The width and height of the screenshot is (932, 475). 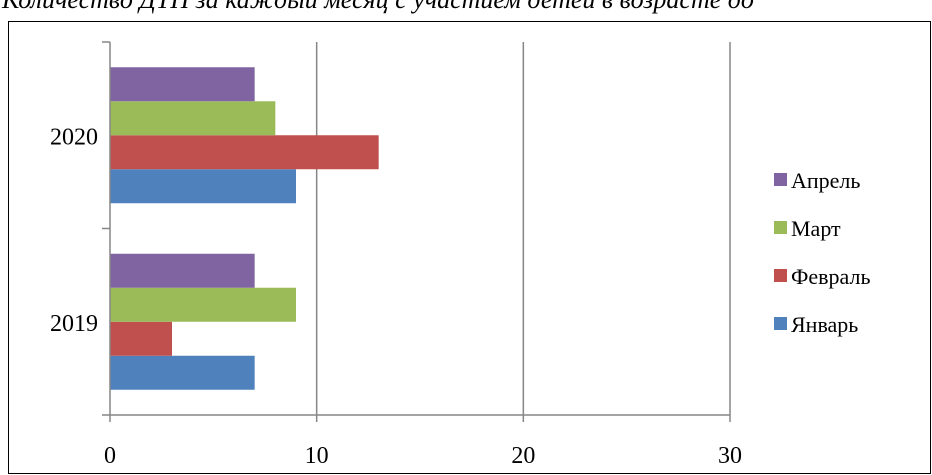 I want to click on bar-2020-Февраль, so click(x=244, y=152).